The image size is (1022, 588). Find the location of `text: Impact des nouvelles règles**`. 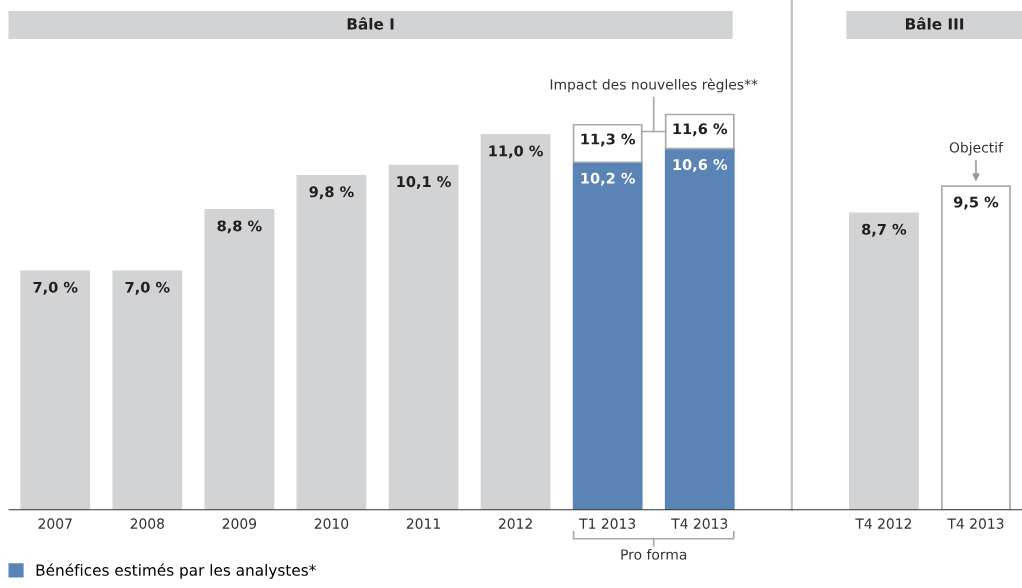

text: Impact des nouvelles règles** is located at coordinates (654, 85).